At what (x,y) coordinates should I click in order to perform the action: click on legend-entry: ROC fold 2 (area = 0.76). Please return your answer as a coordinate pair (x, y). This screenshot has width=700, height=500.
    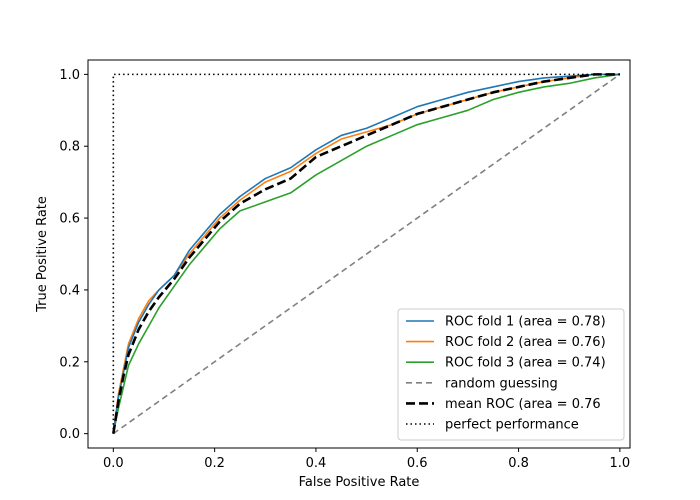
    Looking at the image, I should click on (525, 342).